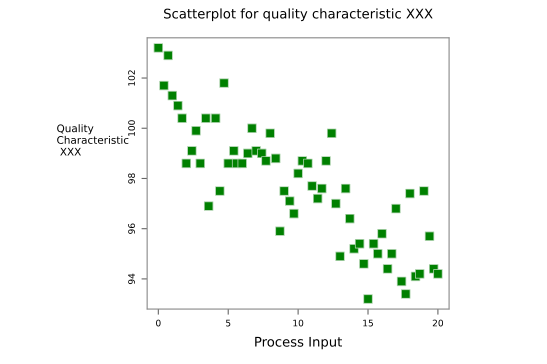 Image resolution: width=547 pixels, height=364 pixels. I want to click on y-tick-label: 100, so click(131, 128).